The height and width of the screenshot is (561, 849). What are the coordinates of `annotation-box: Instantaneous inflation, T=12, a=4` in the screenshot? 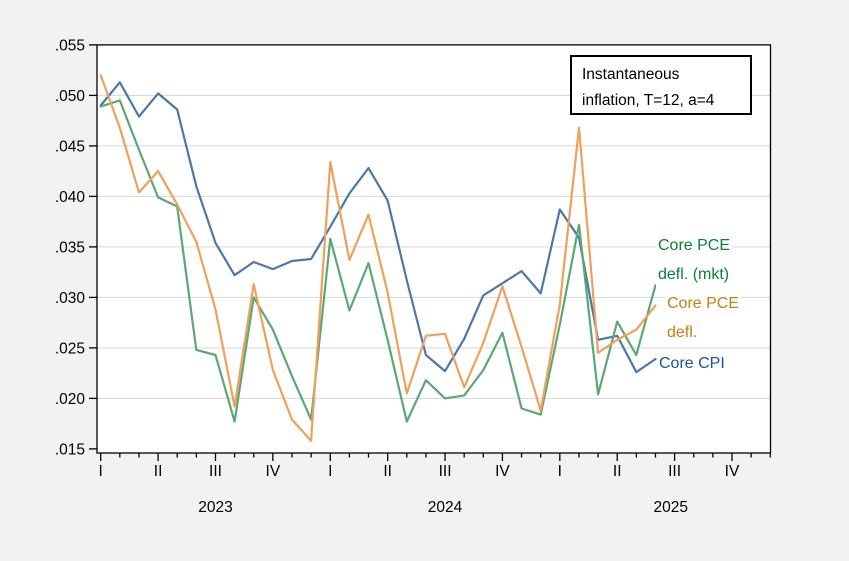 It's located at (661, 85).